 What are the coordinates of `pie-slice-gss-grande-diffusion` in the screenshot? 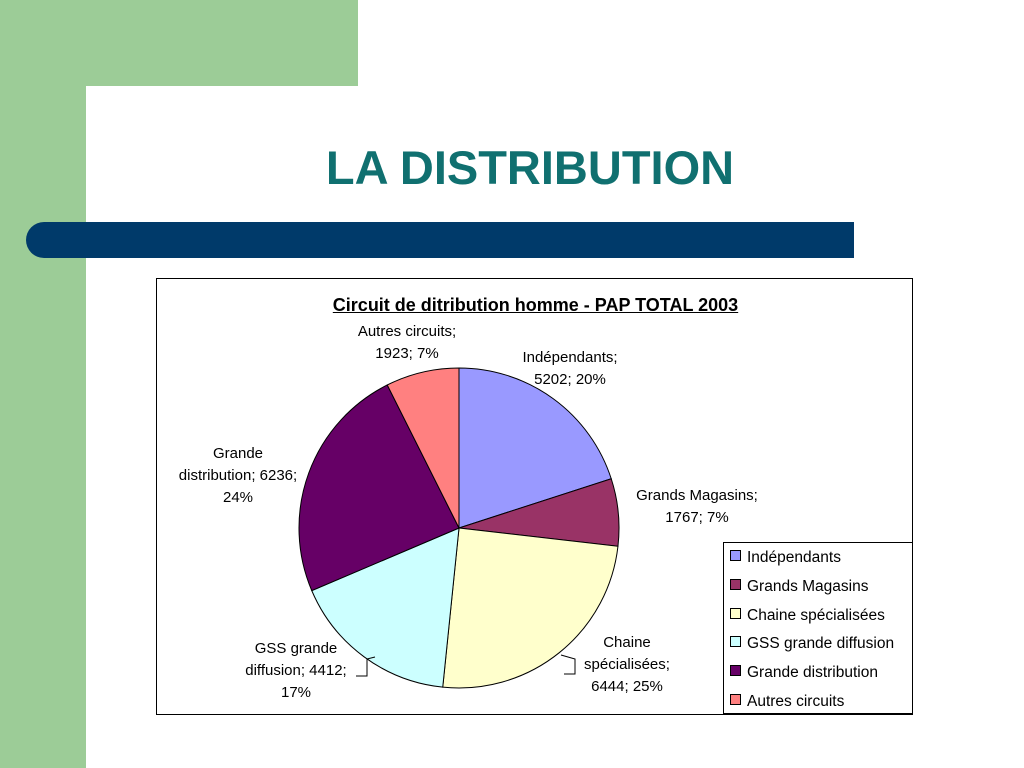 It's located at (385, 607).